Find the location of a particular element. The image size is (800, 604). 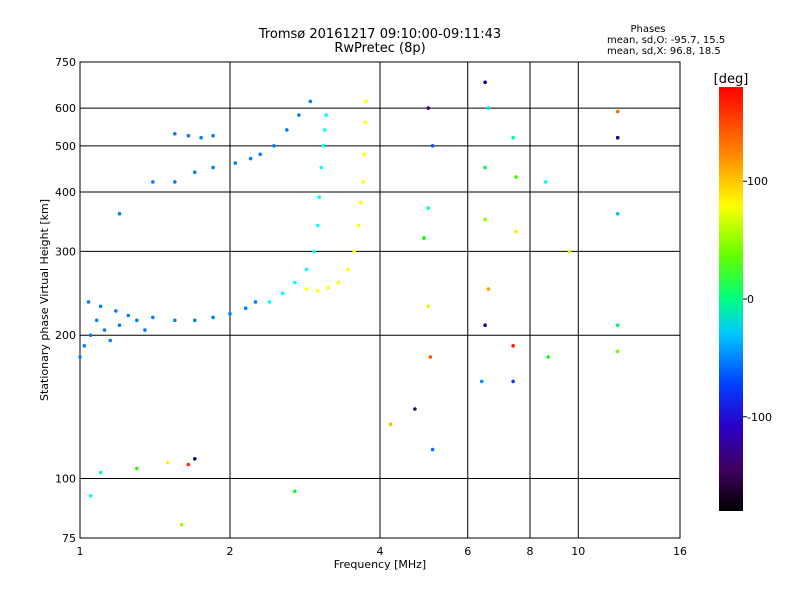

colorbar-ticks: 100 0 -100 is located at coordinates (757, 299).